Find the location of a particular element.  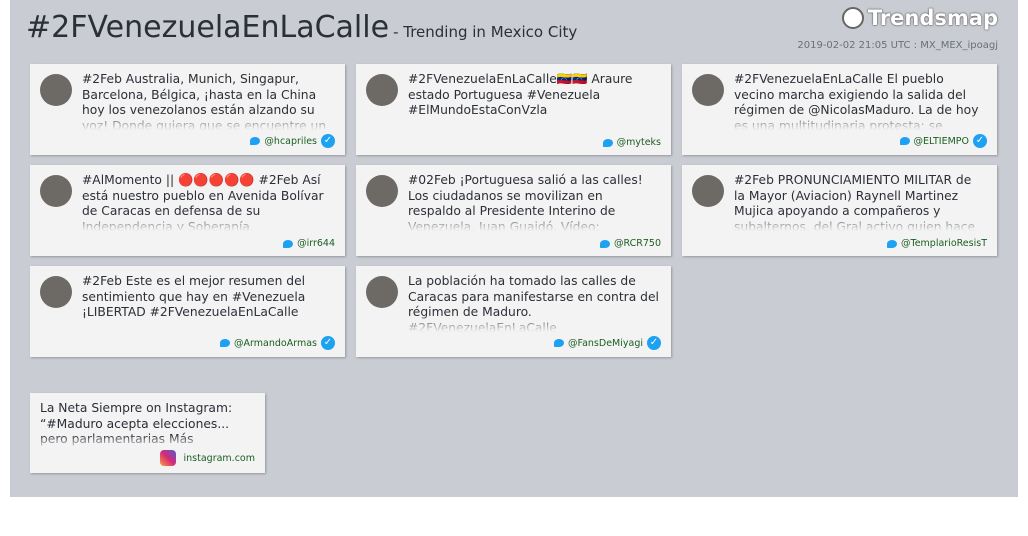

instagram-icon is located at coordinates (167, 458).